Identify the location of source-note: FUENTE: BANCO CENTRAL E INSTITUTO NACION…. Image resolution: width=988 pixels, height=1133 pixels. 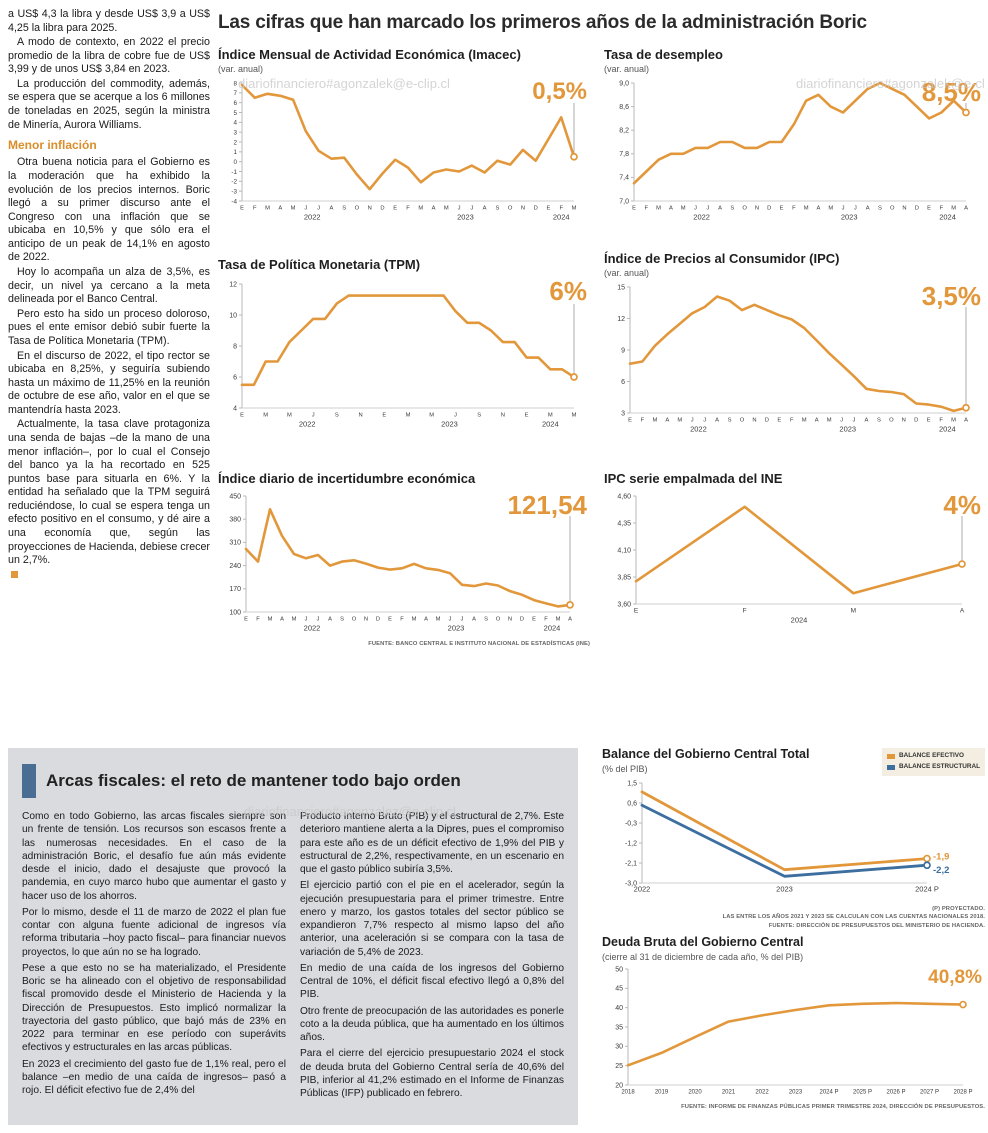
(479, 644).